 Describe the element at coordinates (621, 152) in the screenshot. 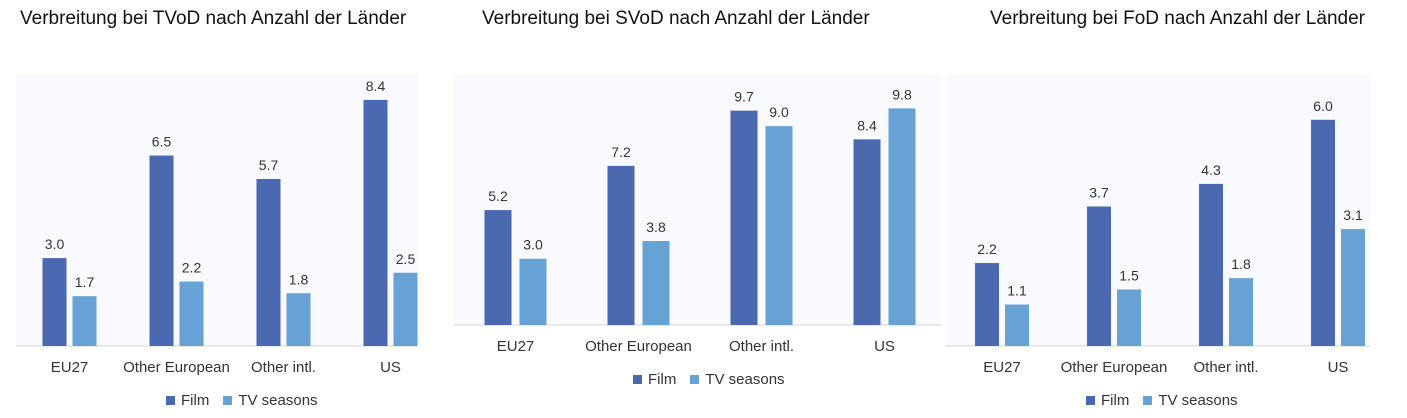

I see `data-label-film: 7.2` at that location.